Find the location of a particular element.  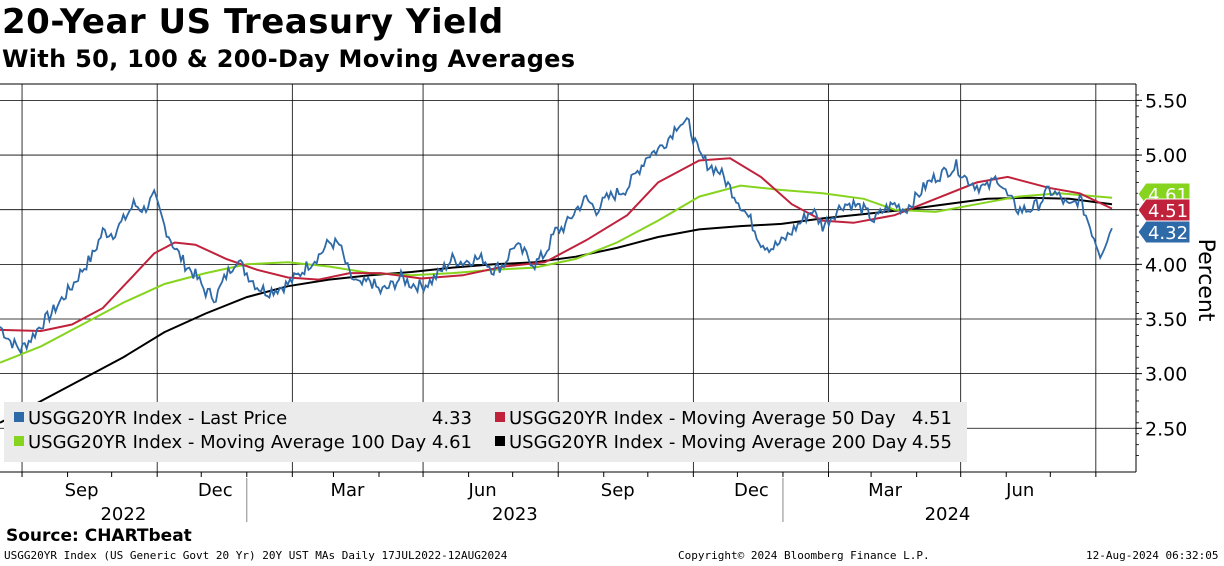

last-value-tag-last_price: 4.32 is located at coordinates (1164, 232).